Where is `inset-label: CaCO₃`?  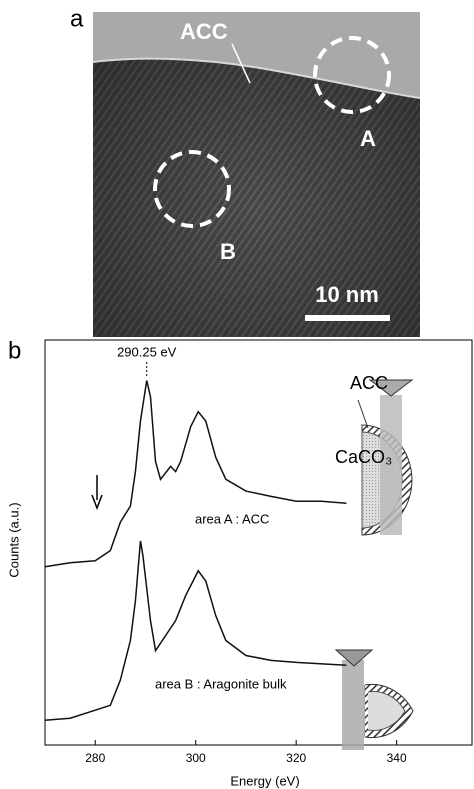
inset-label: CaCO₃ is located at coordinates (363, 457).